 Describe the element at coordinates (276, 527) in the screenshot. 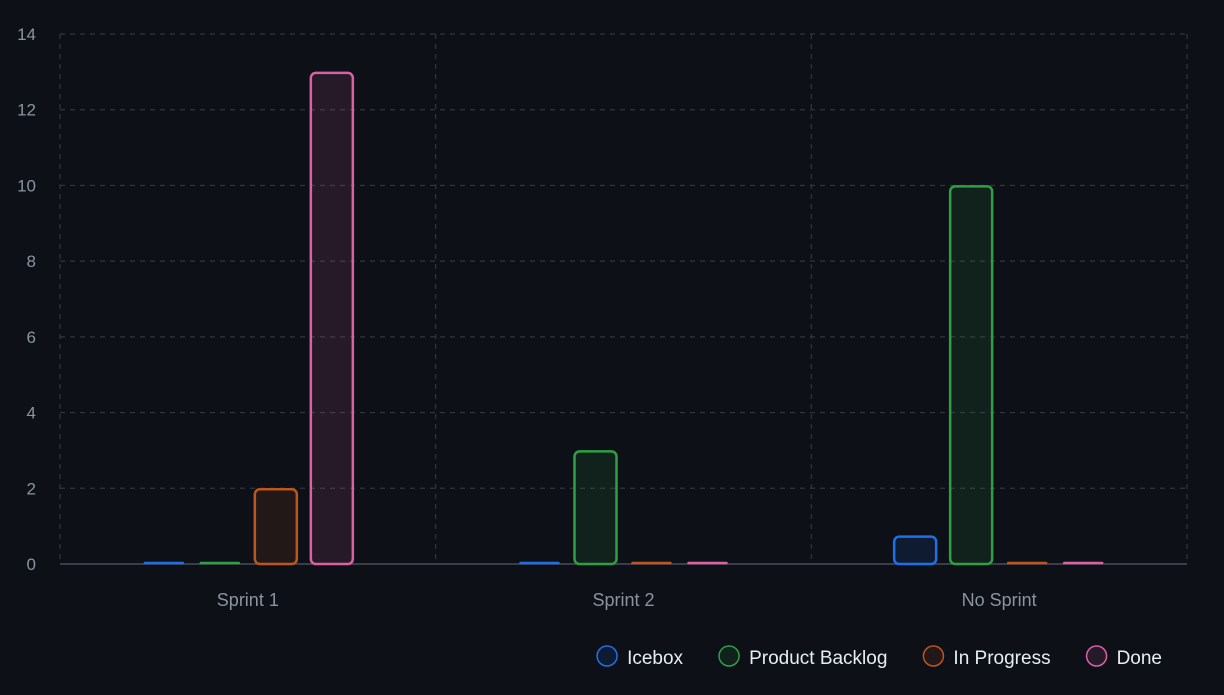

I see `bar-in-progress` at that location.